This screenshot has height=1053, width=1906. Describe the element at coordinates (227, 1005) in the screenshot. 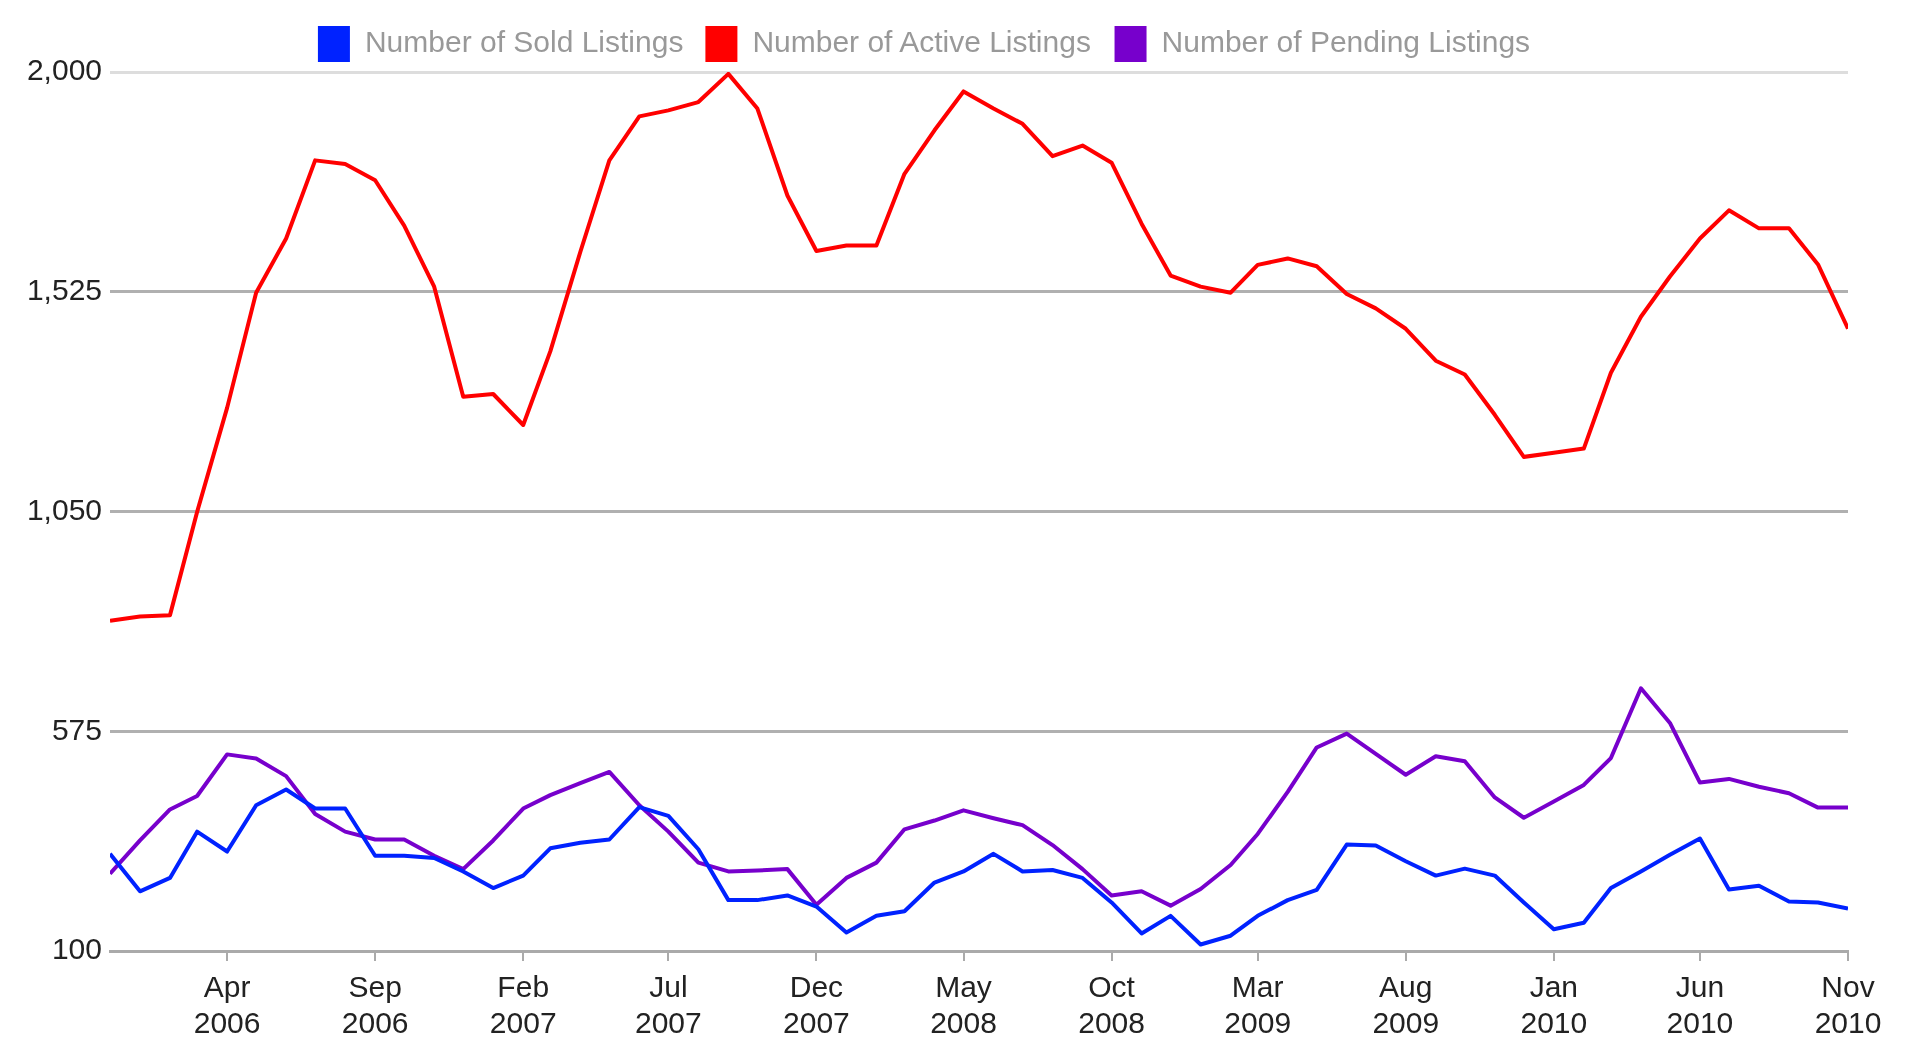

I see `x-tick-label: Apr 2006` at that location.